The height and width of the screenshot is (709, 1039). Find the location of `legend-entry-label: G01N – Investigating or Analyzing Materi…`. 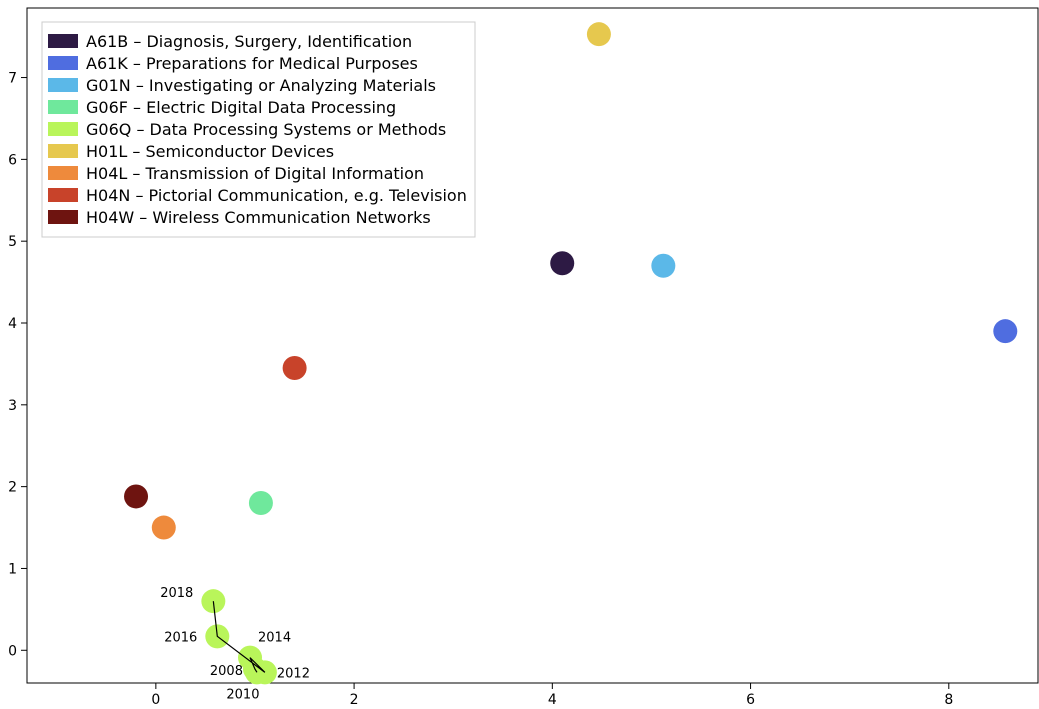

legend-entry-label: G01N – Investigating or Analyzing Materi… is located at coordinates (261, 85).